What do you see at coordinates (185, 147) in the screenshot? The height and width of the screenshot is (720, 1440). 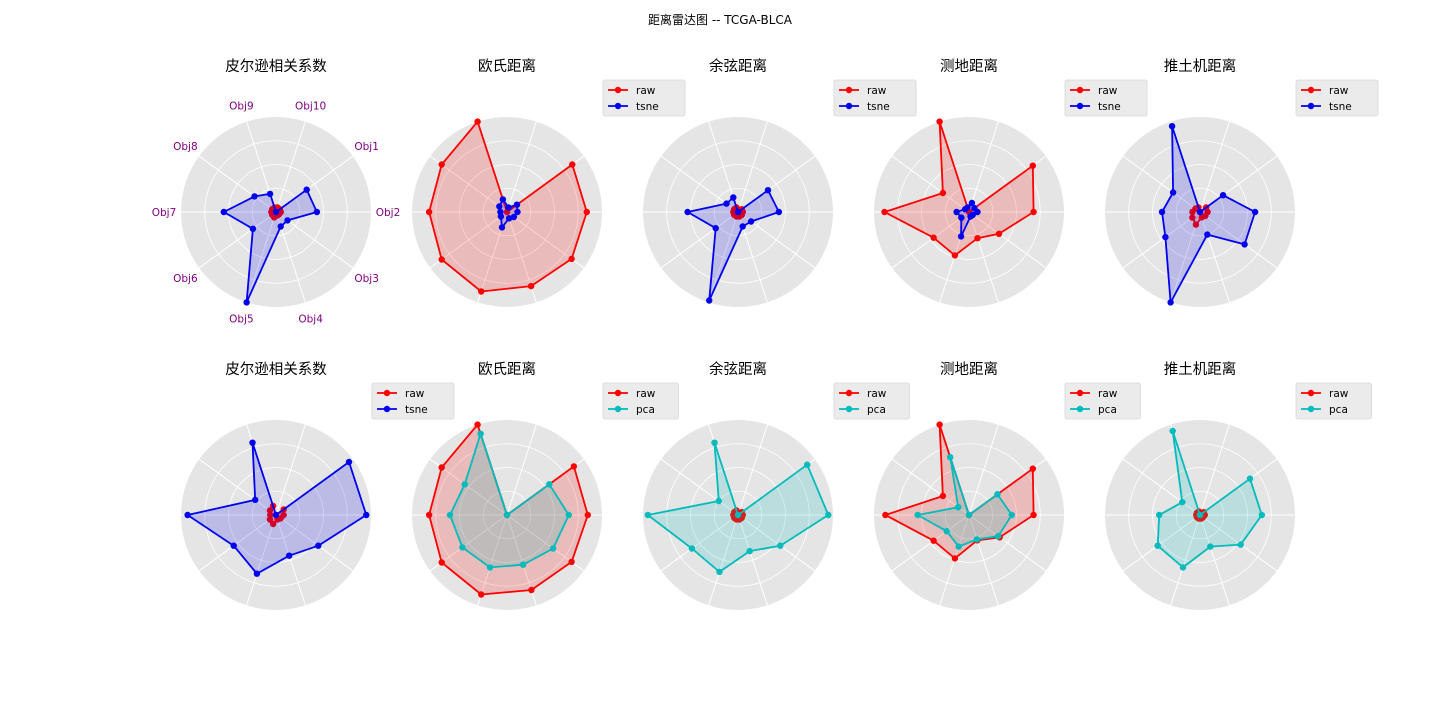 I see `category-tick-label: Obj8` at bounding box center [185, 147].